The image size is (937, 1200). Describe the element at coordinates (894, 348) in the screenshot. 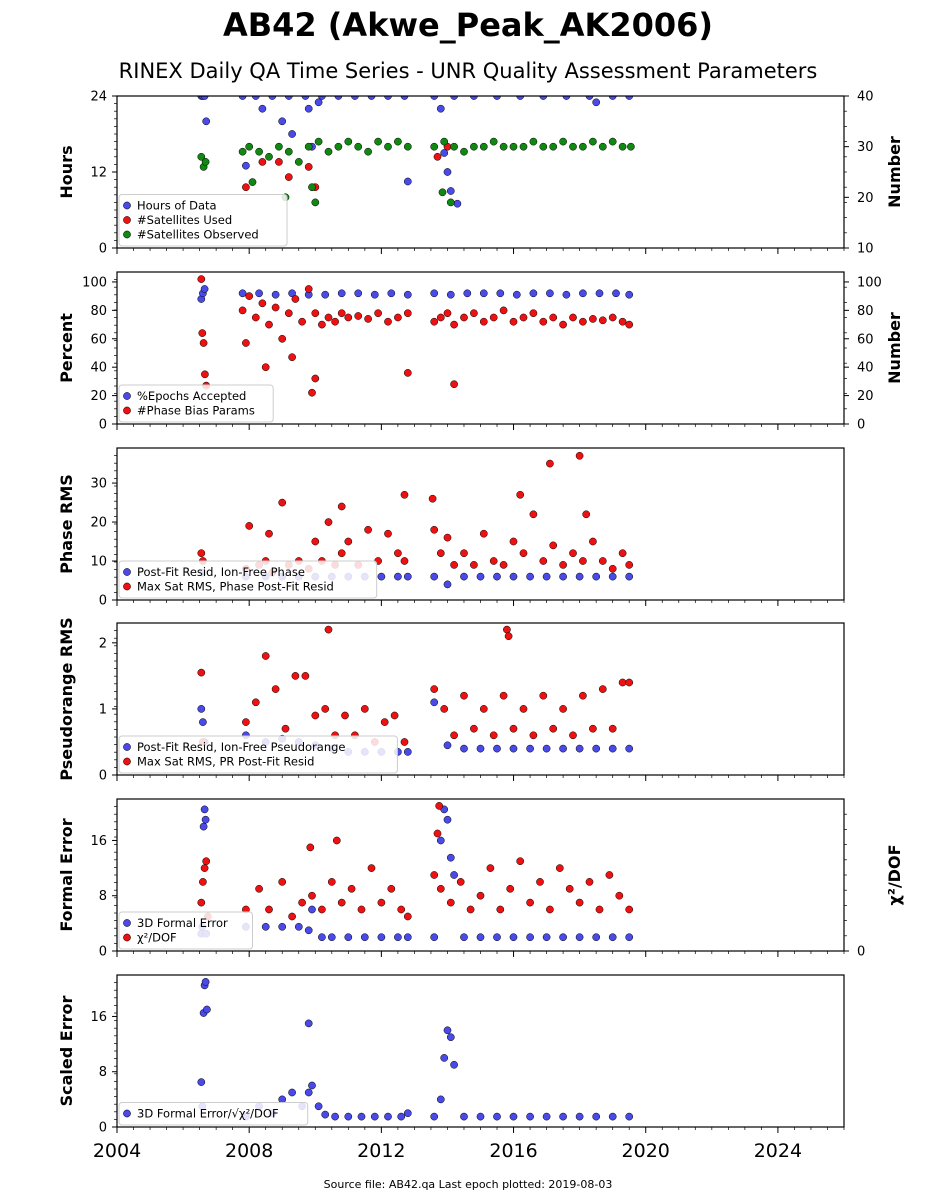

I see `y-axis-label-right: Number` at that location.